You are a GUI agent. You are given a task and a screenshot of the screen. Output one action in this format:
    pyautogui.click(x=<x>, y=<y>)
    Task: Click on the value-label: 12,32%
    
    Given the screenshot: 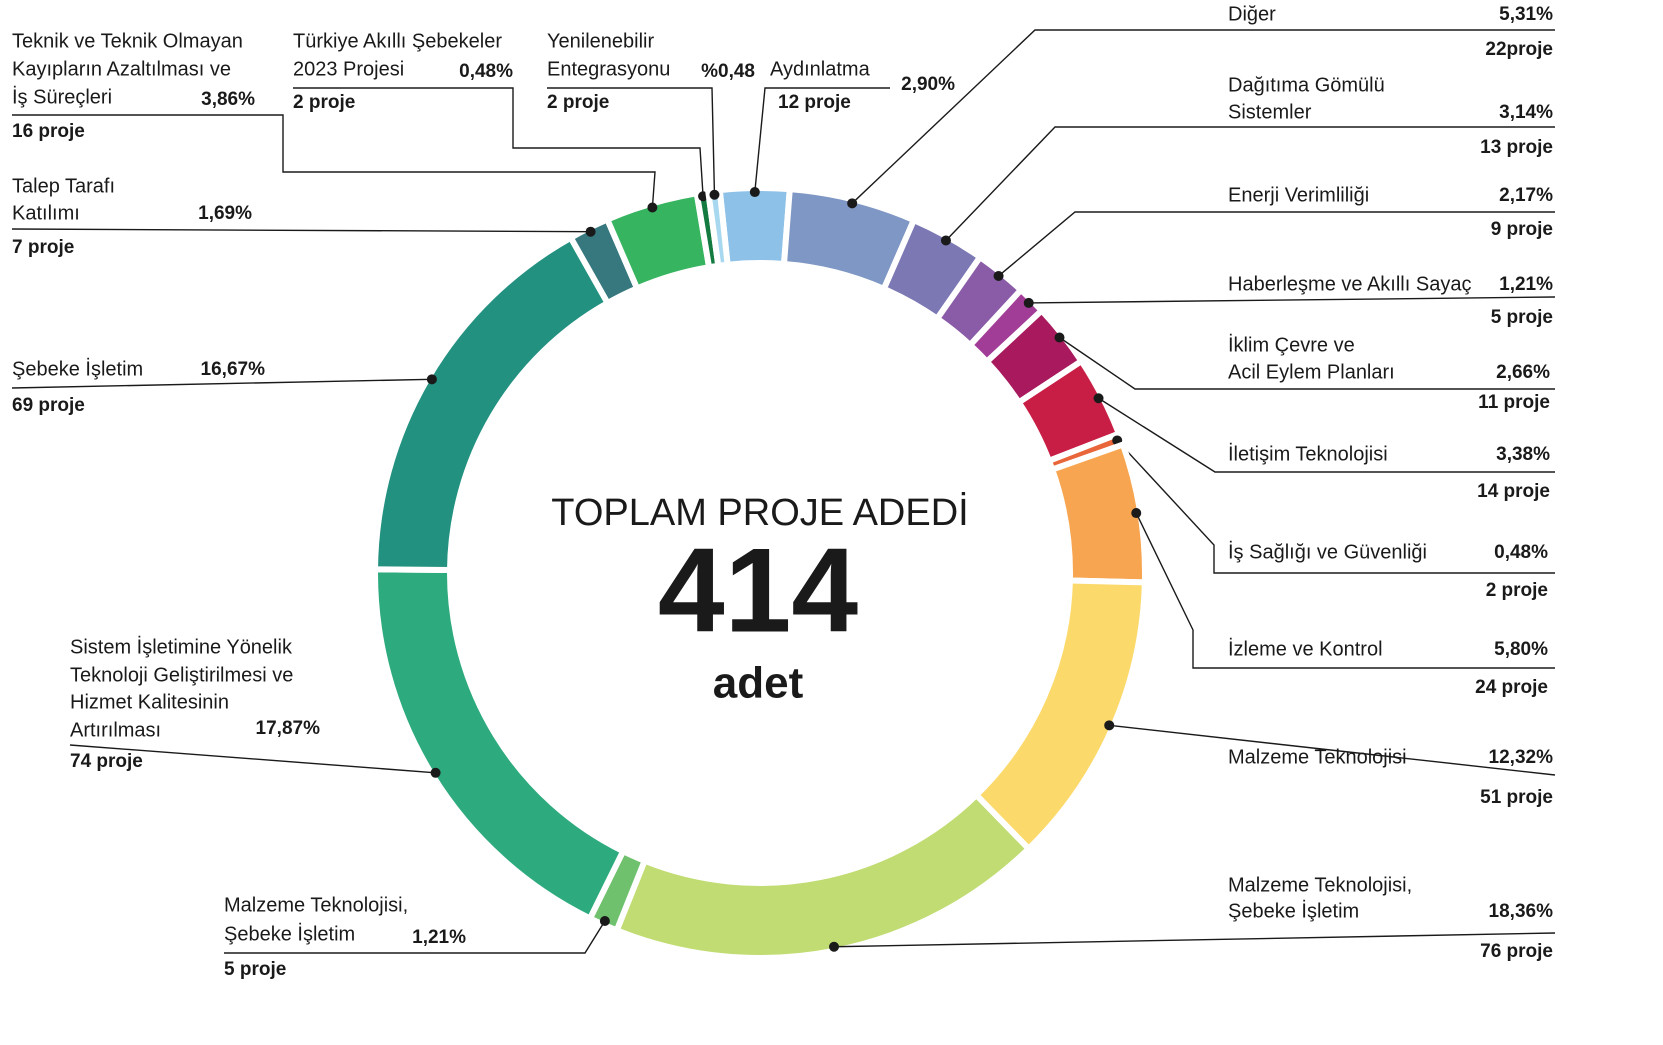 What is the action you would take?
    pyautogui.click(x=1521, y=757)
    